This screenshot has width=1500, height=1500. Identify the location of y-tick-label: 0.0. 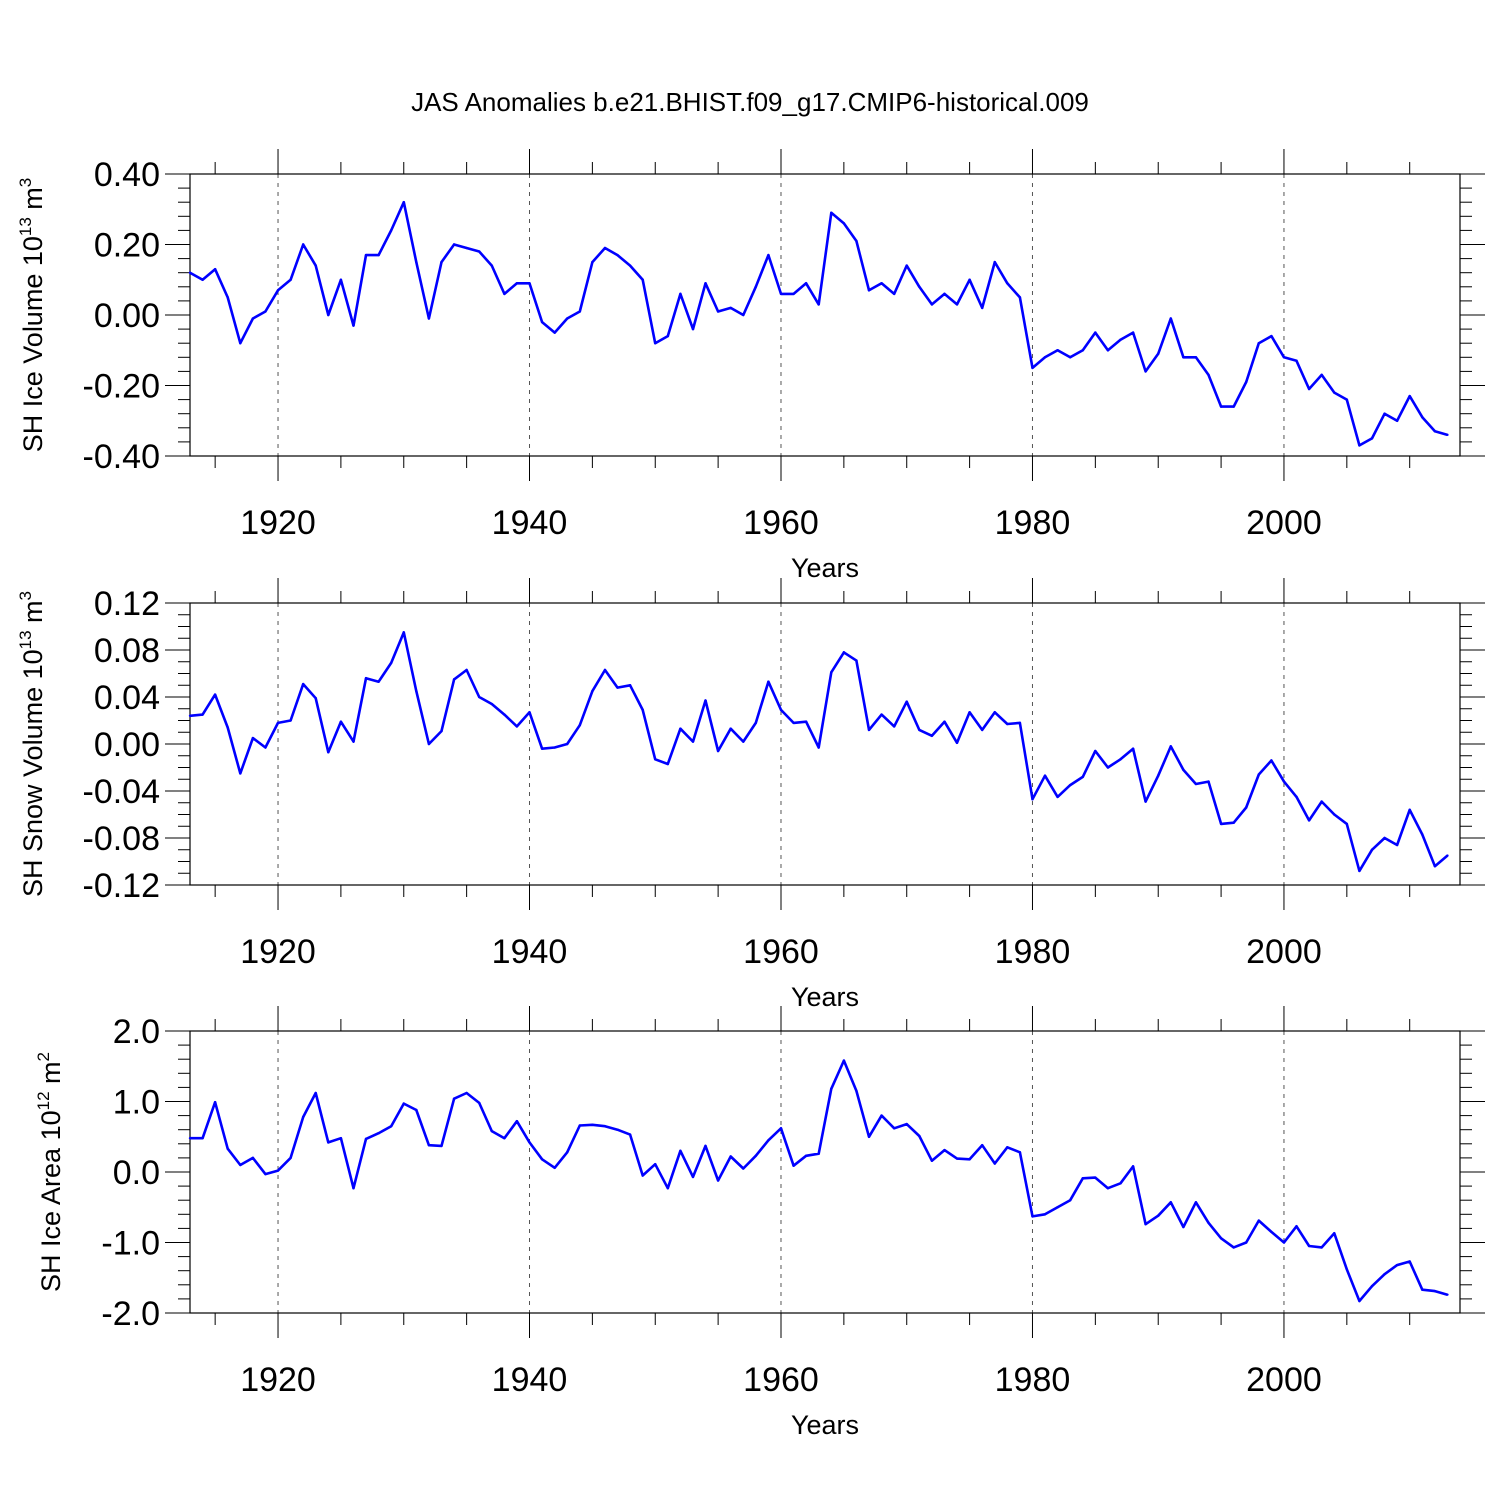
(136, 1173).